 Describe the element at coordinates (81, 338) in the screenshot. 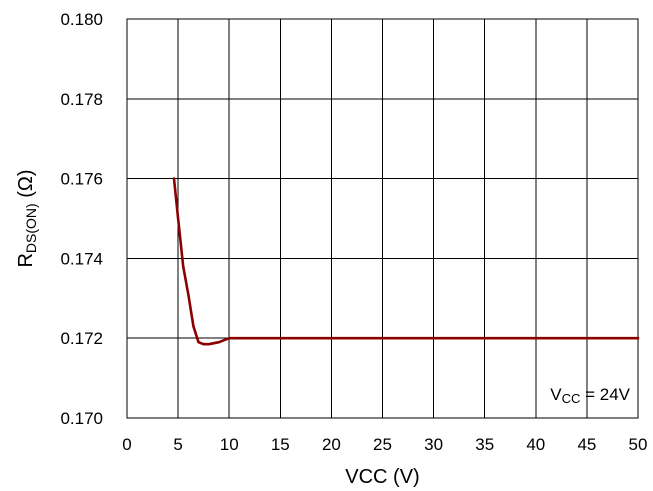

I see `y-tick-label: 0.172` at that location.